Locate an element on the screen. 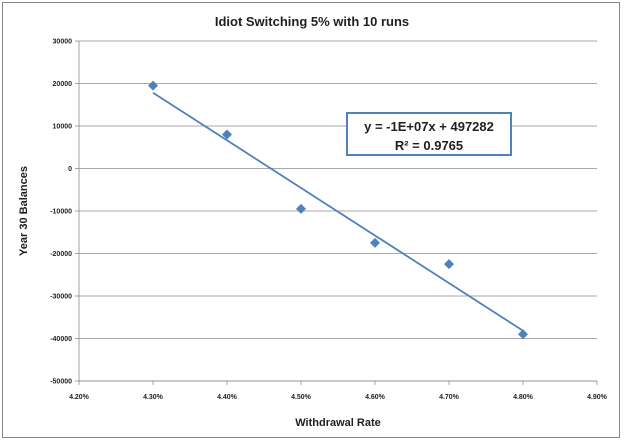 This screenshot has width=624, height=442. x-tick-label: 4.80% is located at coordinates (523, 397).